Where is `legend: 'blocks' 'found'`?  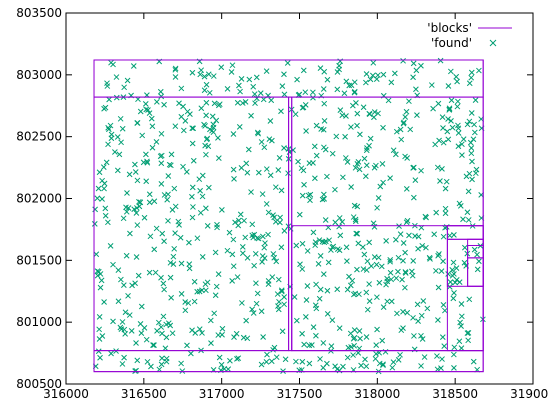 legend: 'blocks' 'found' is located at coordinates (469, 35).